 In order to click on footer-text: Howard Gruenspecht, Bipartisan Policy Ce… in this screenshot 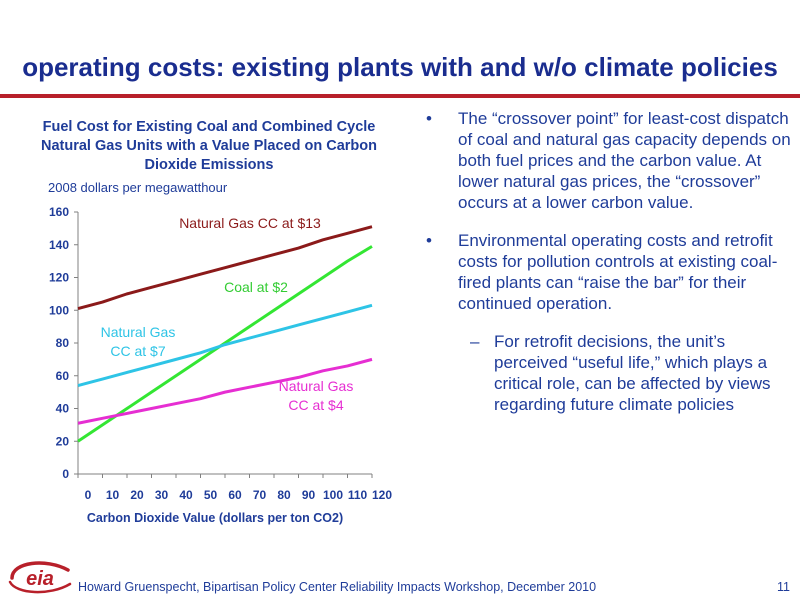, I will do `click(337, 587)`.